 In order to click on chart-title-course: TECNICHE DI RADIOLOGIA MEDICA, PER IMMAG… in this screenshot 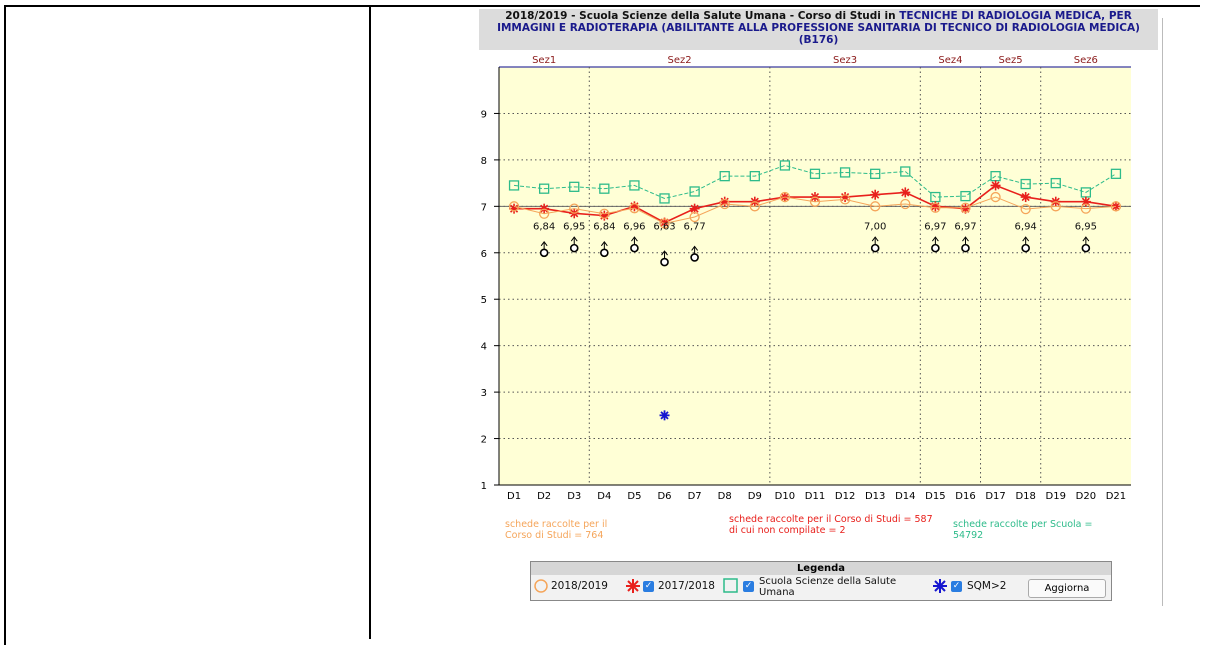, I will do `click(818, 28)`.